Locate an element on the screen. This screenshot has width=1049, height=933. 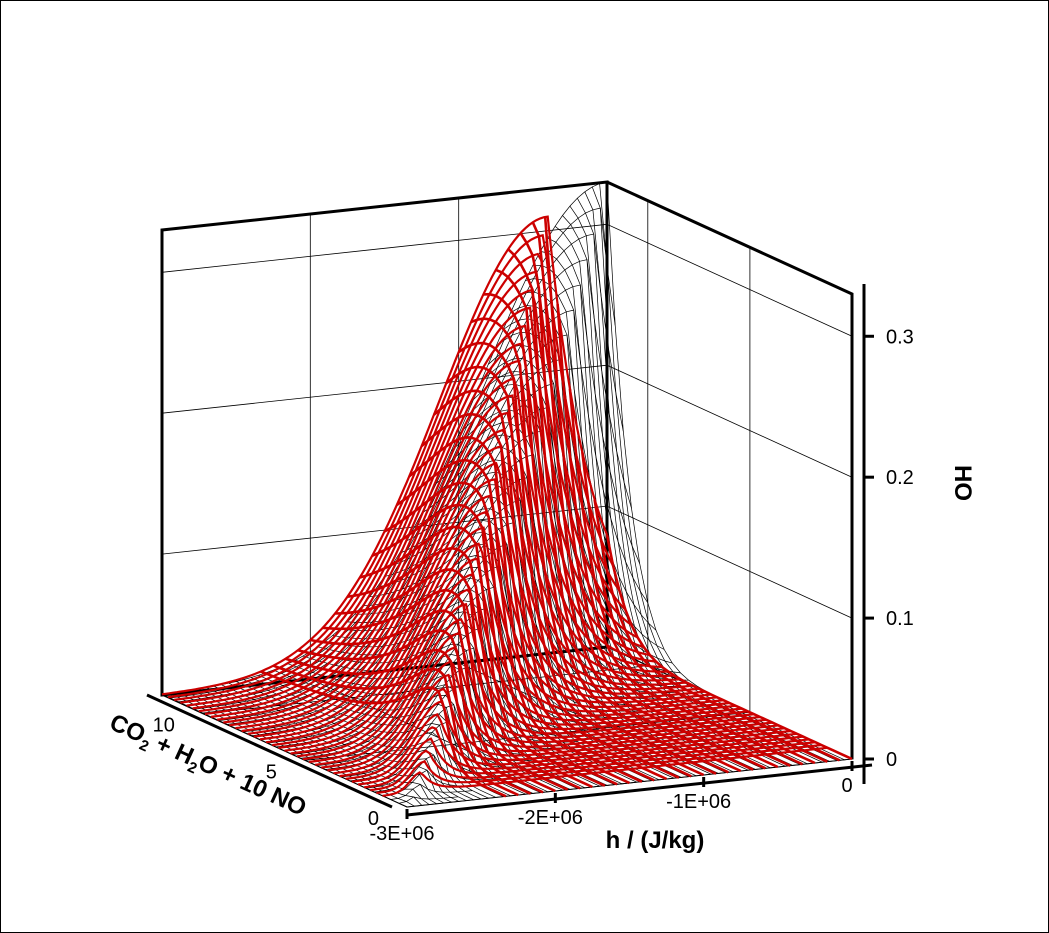
z-tick-label: 0.3 is located at coordinates (900, 337).